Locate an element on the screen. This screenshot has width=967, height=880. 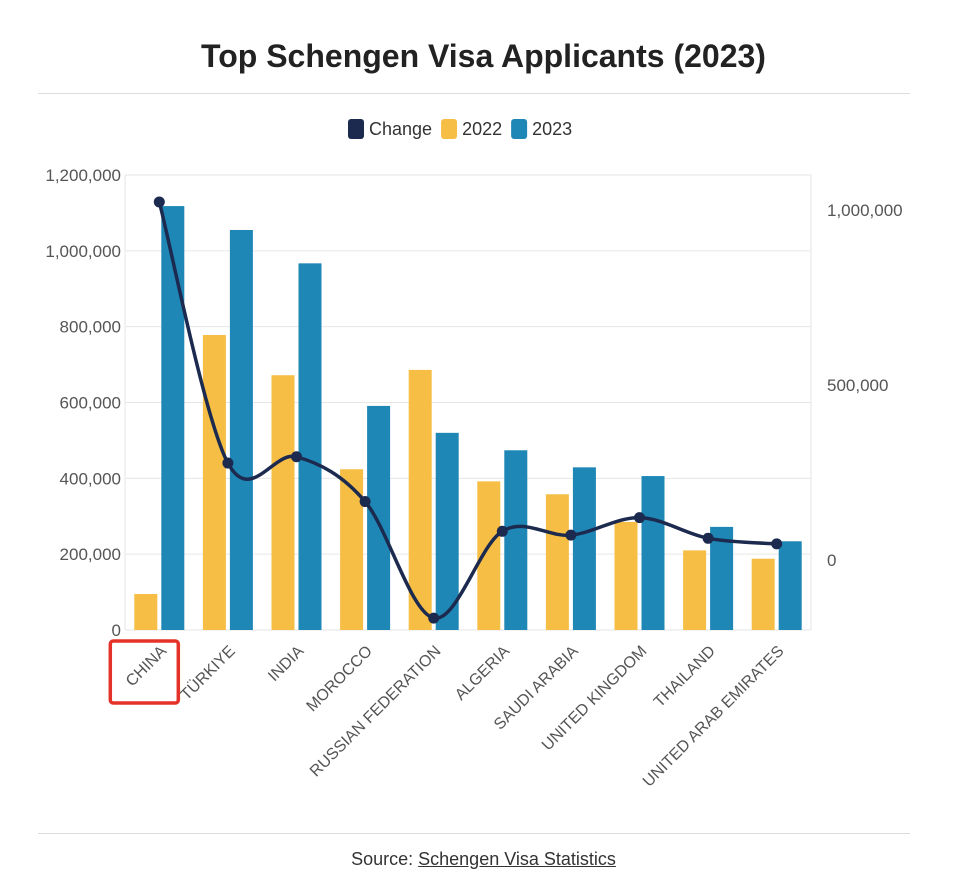
left-tick-label: 200,000 is located at coordinates (90, 554).